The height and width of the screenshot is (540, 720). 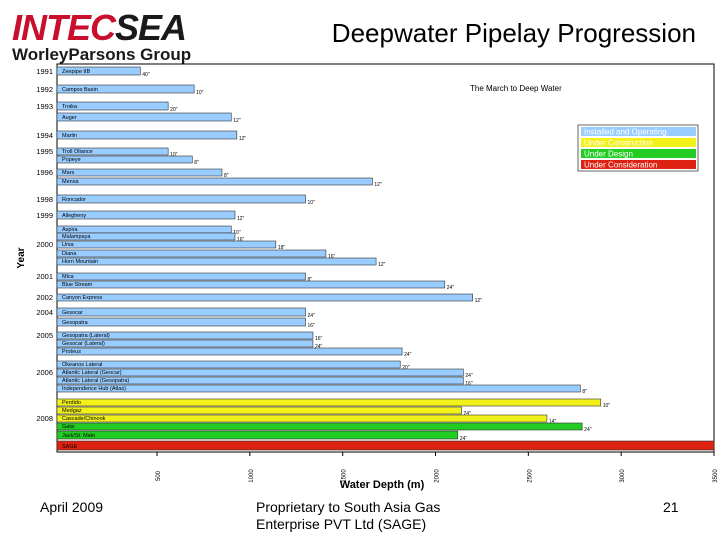 I want to click on legend-label: Installed and Operating, so click(x=625, y=132).